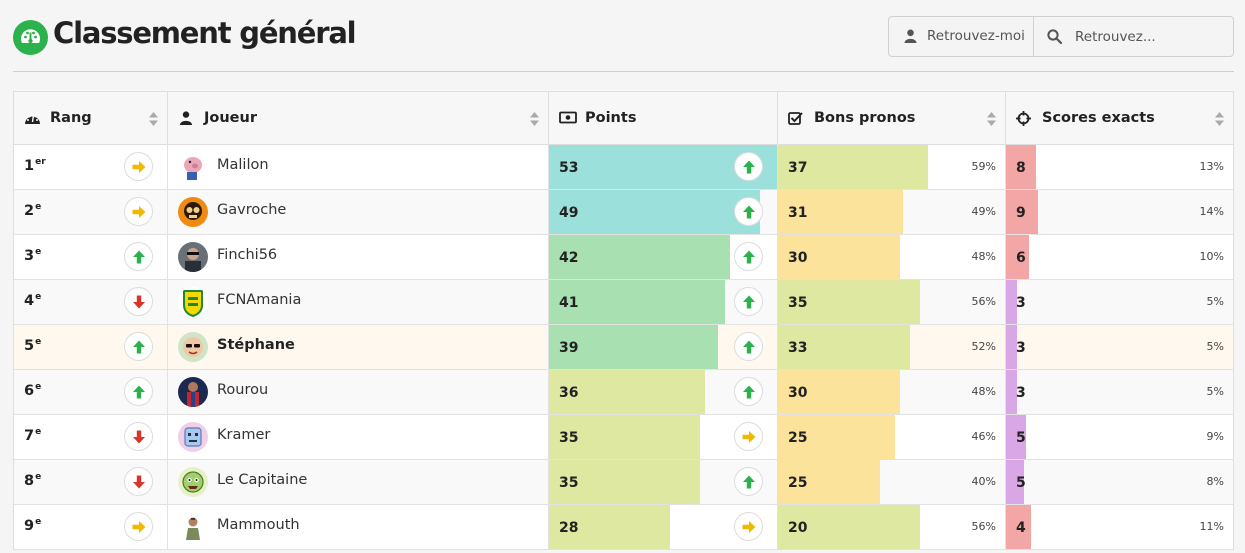 This screenshot has width=1245, height=553. What do you see at coordinates (798, 528) in the screenshot?
I see `bons-pronos-value: 20` at bounding box center [798, 528].